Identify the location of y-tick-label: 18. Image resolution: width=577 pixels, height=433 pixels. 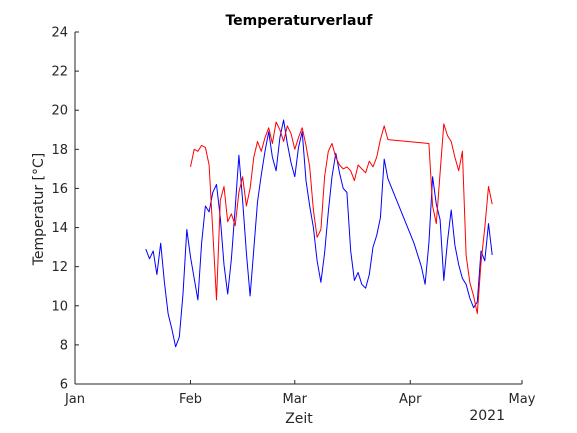
(59, 150).